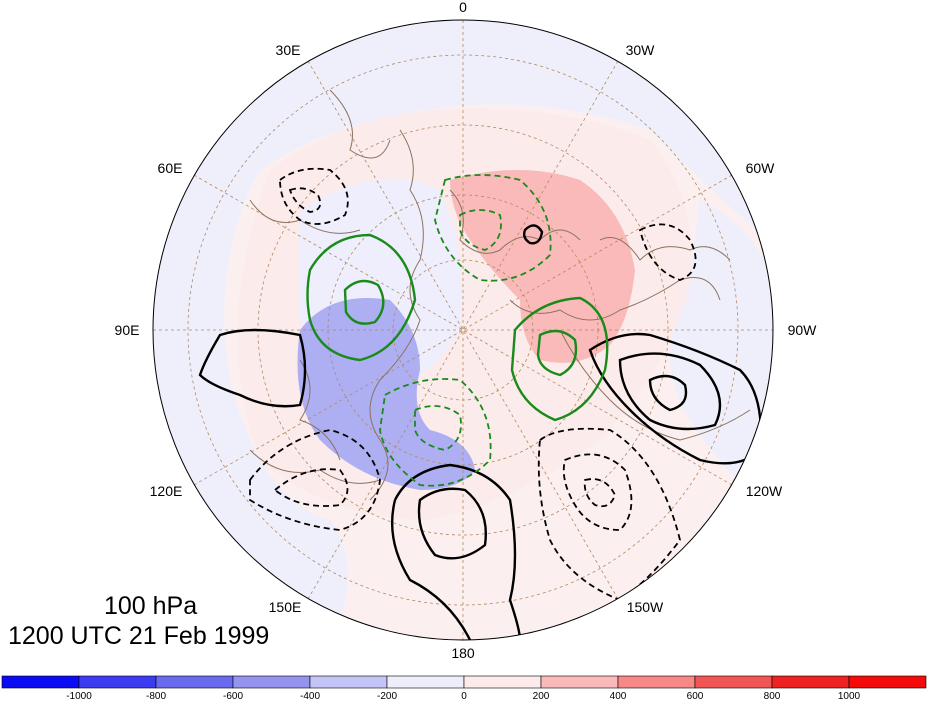  What do you see at coordinates (233, 696) in the screenshot?
I see `colorbar-tick-label: -600` at bounding box center [233, 696].